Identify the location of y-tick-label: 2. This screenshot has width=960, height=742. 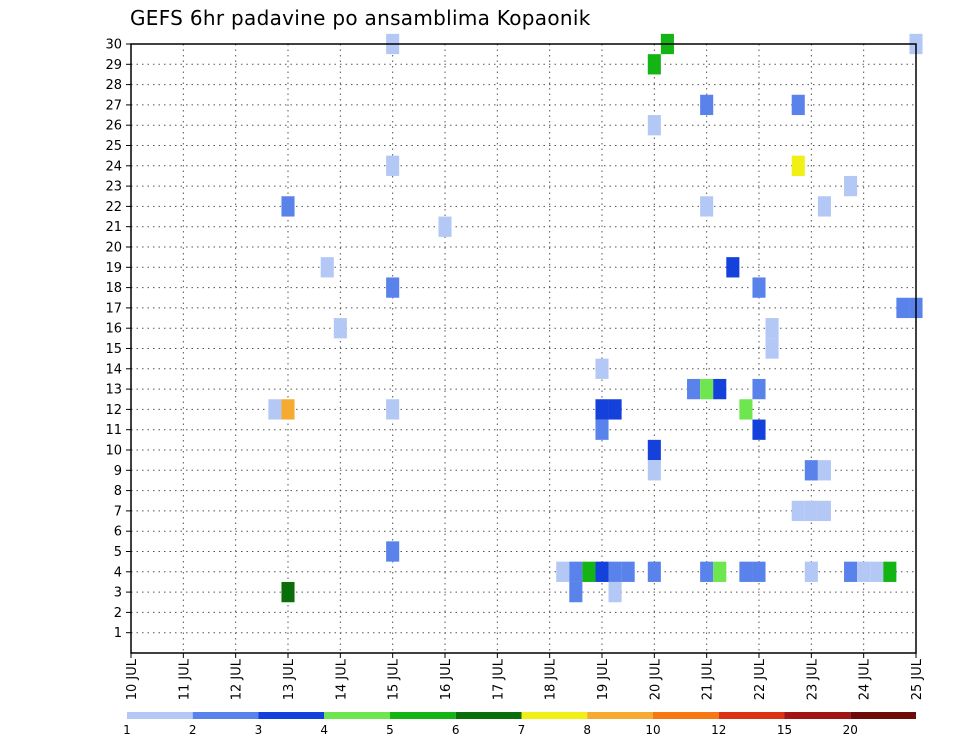
(118, 613).